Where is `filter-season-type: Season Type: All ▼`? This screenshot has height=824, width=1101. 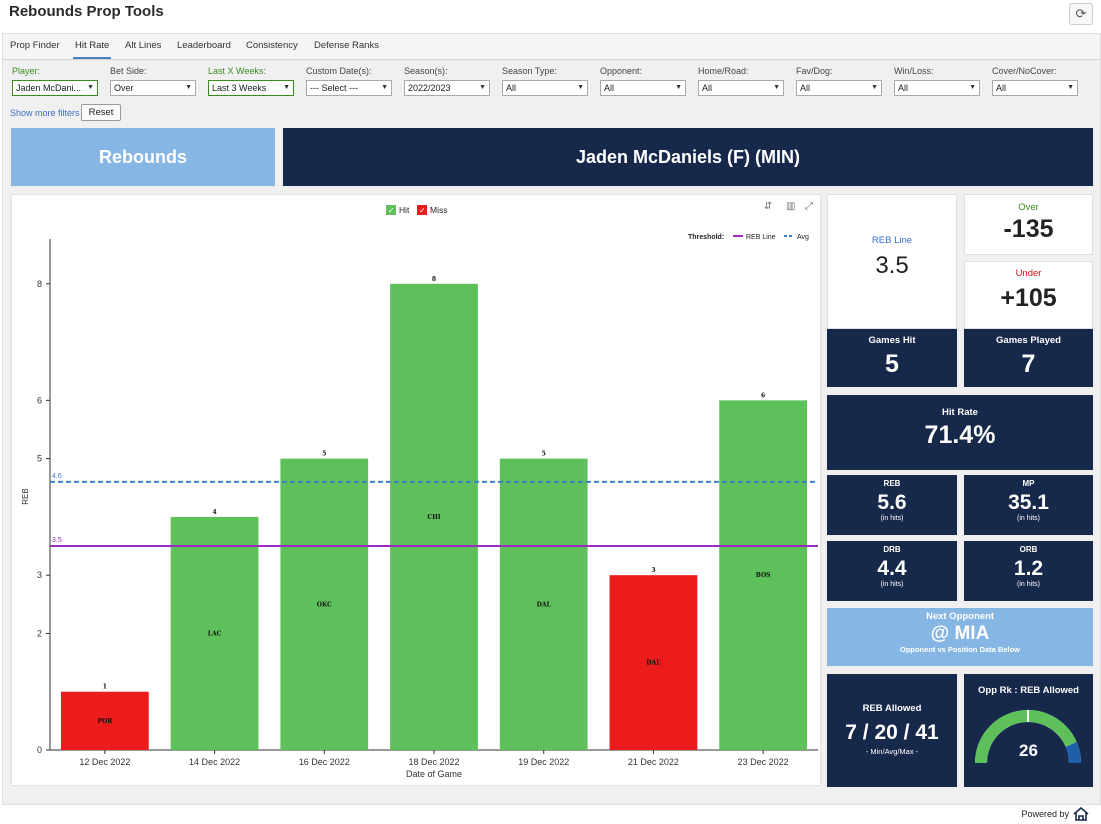
filter-season-type: Season Type: All ▼ is located at coordinates (545, 81).